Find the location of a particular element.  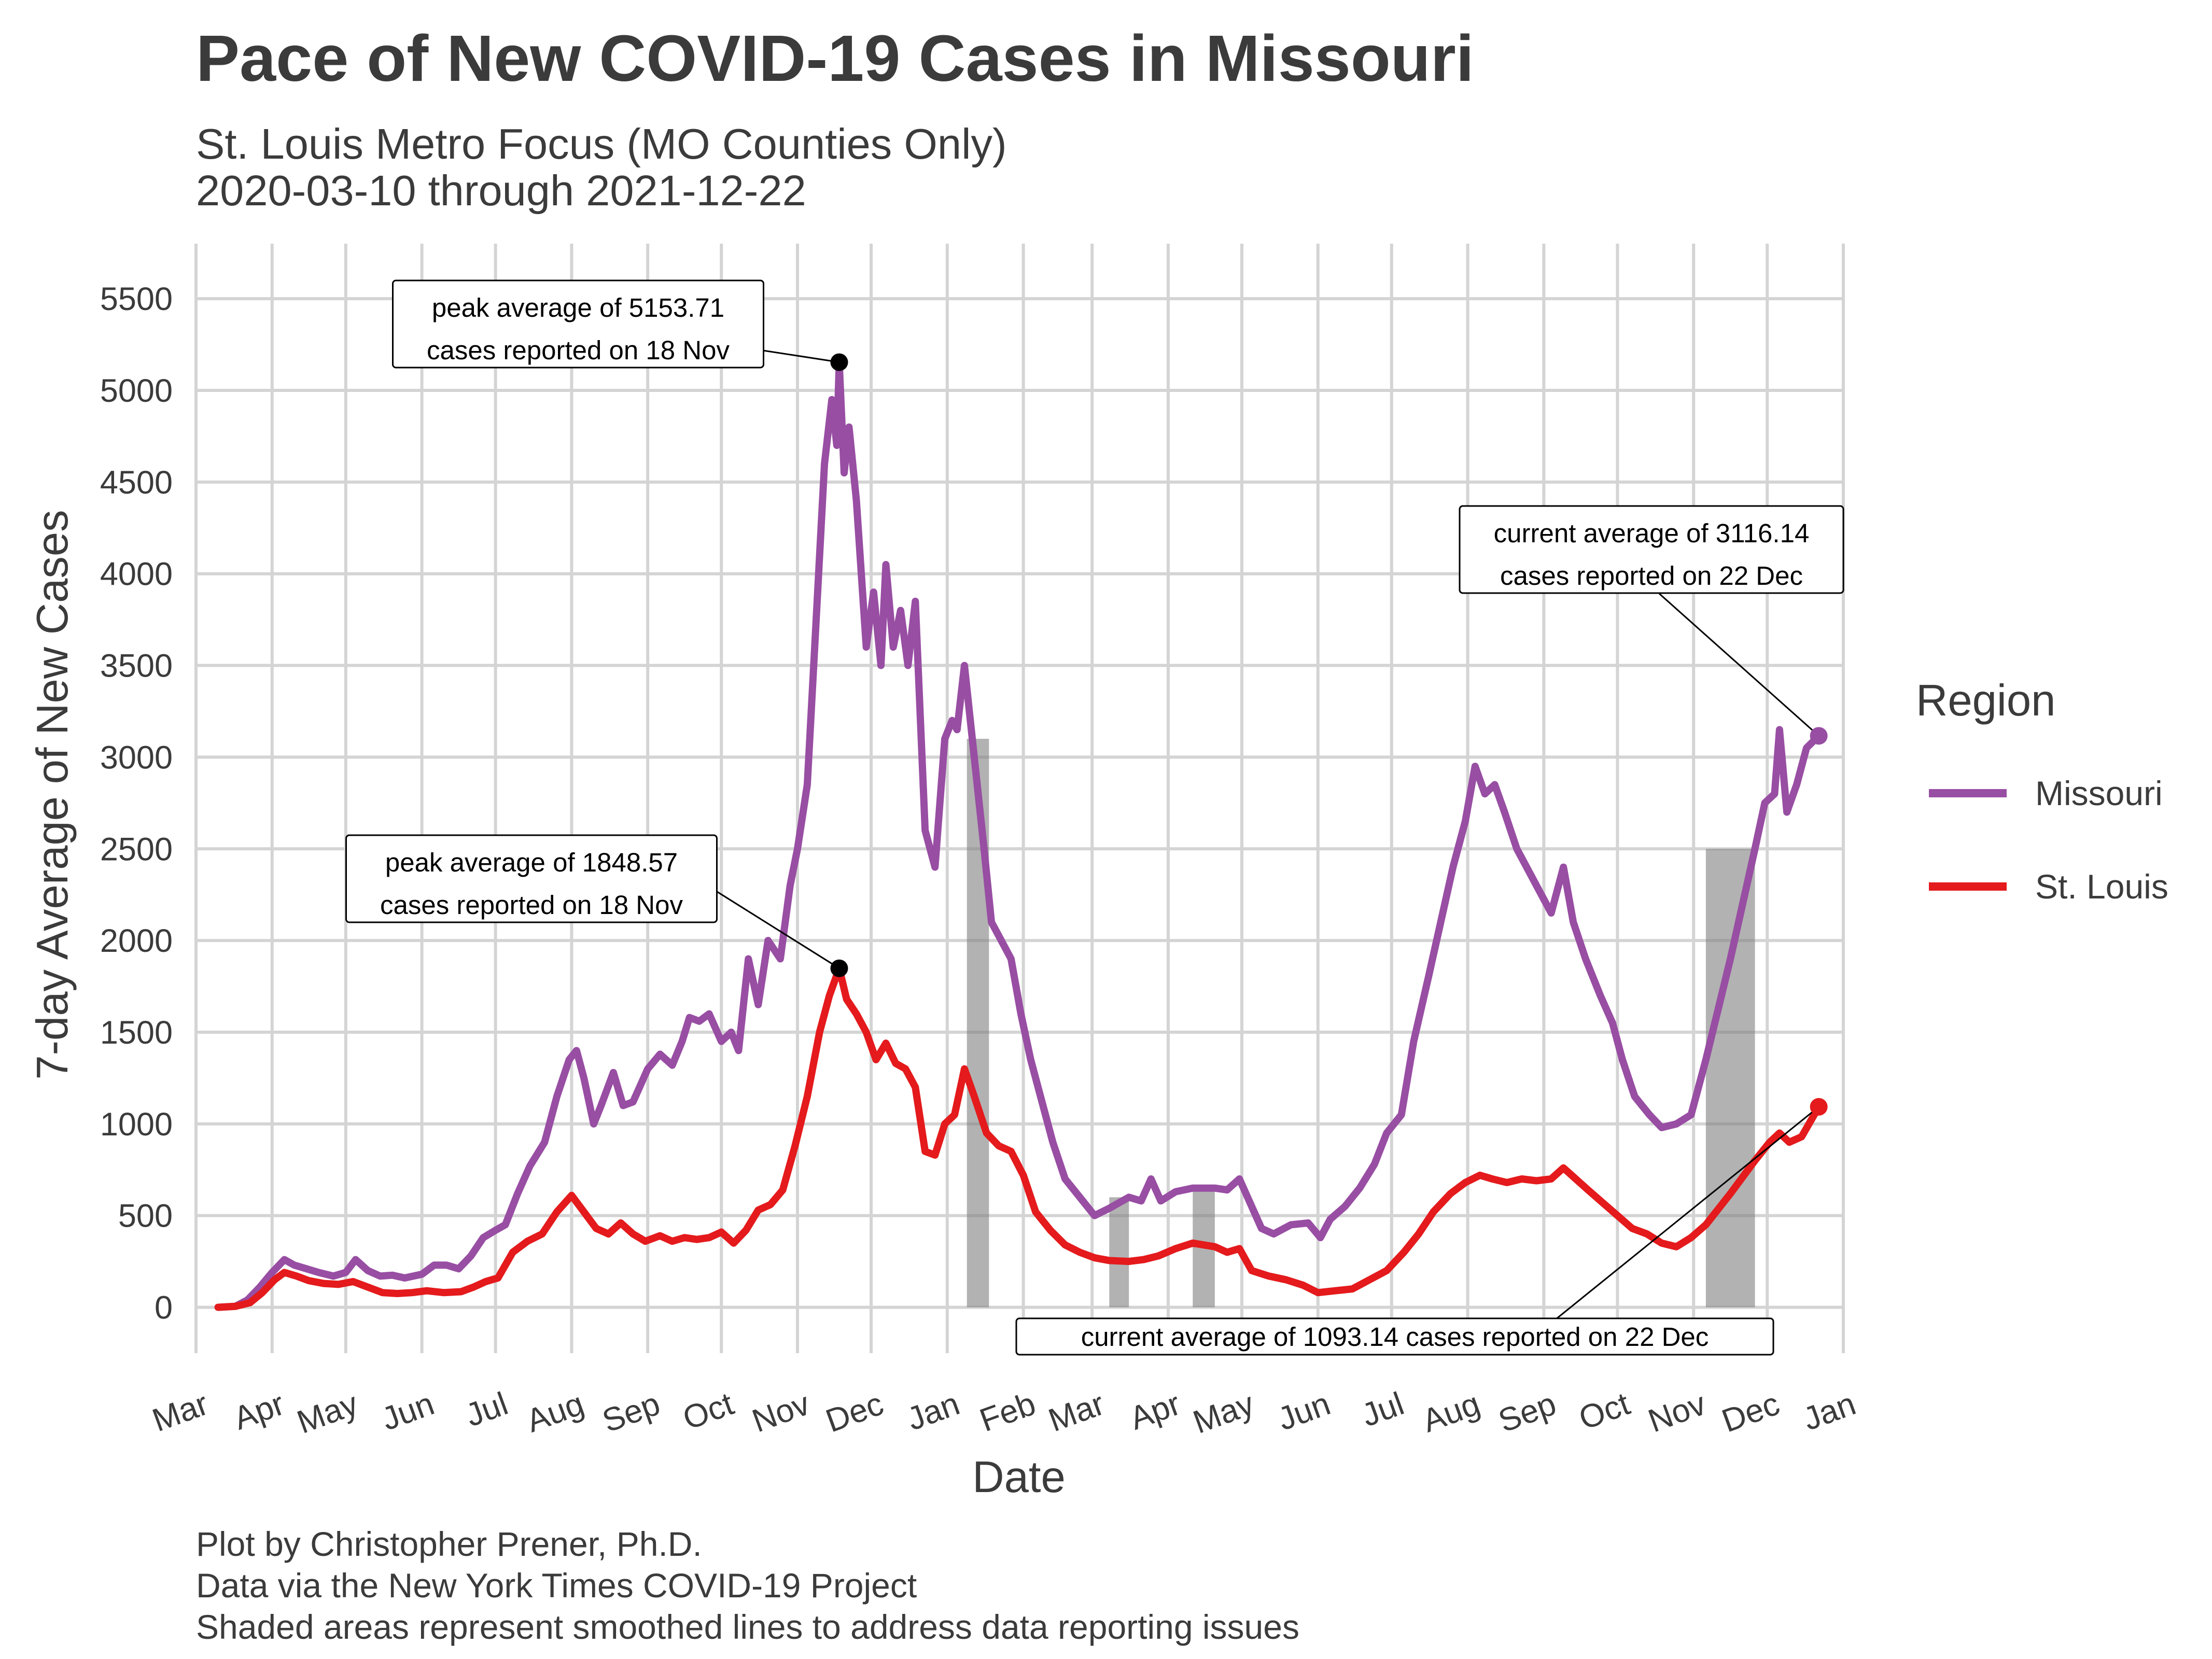

chart-title: Pace of New COVID-19 Cases in Missouri is located at coordinates (835, 59).